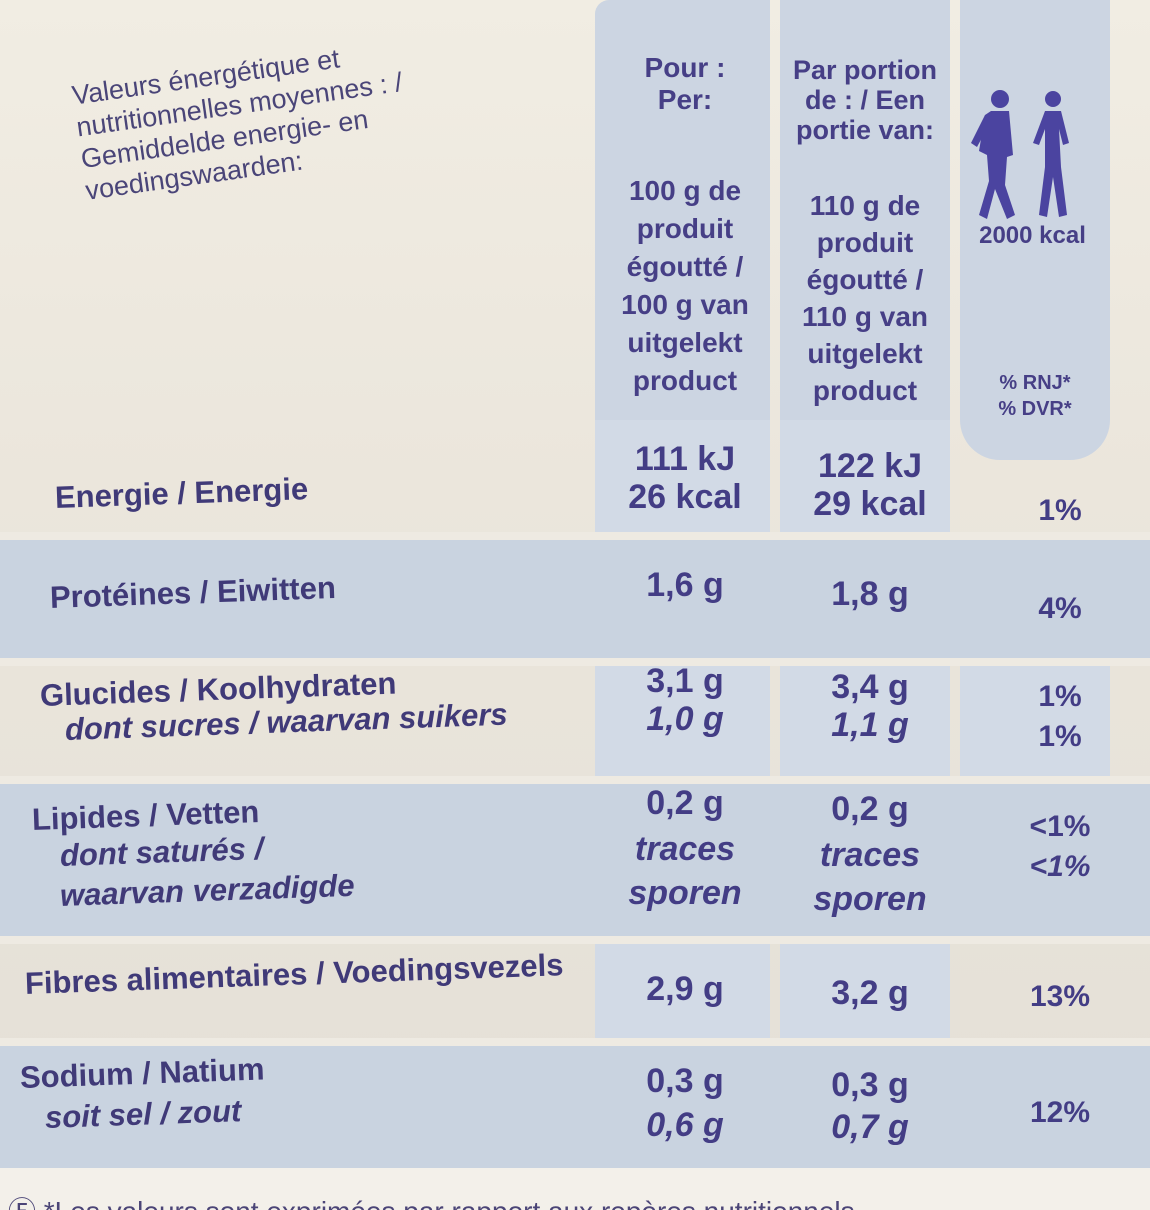 The image size is (1150, 1210). I want to click on row-sodium, so click(575, 1107).